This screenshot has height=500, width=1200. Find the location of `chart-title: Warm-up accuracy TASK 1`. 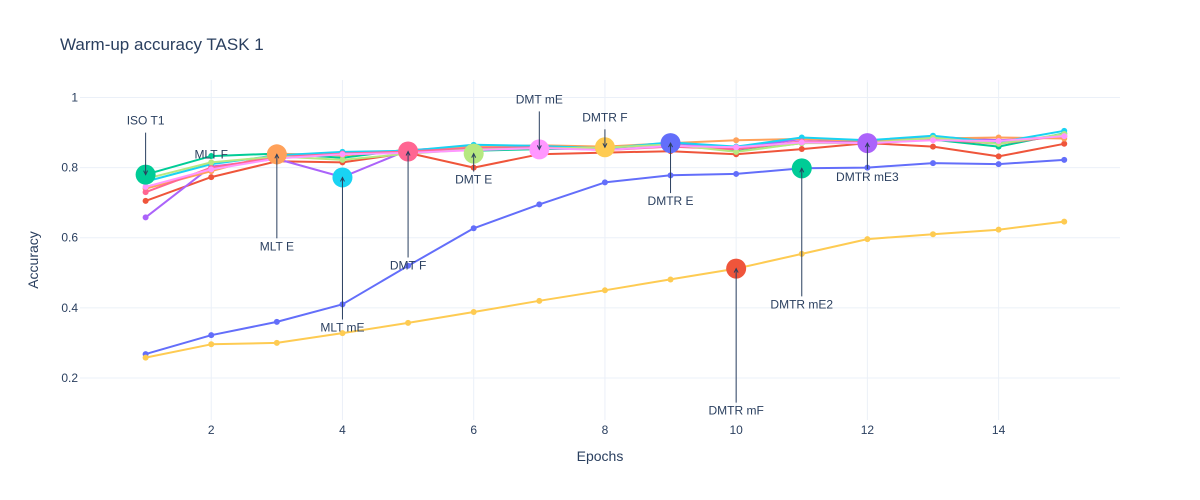

chart-title: Warm-up accuracy TASK 1 is located at coordinates (162, 44).